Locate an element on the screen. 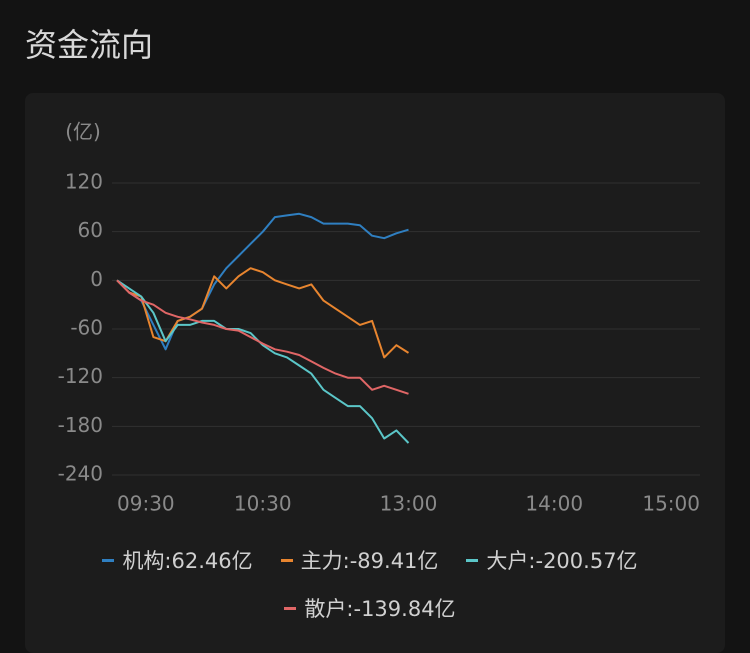 Image resolution: width=750 pixels, height=653 pixels. legend-item: 机构:62.46亿 is located at coordinates (177, 560).